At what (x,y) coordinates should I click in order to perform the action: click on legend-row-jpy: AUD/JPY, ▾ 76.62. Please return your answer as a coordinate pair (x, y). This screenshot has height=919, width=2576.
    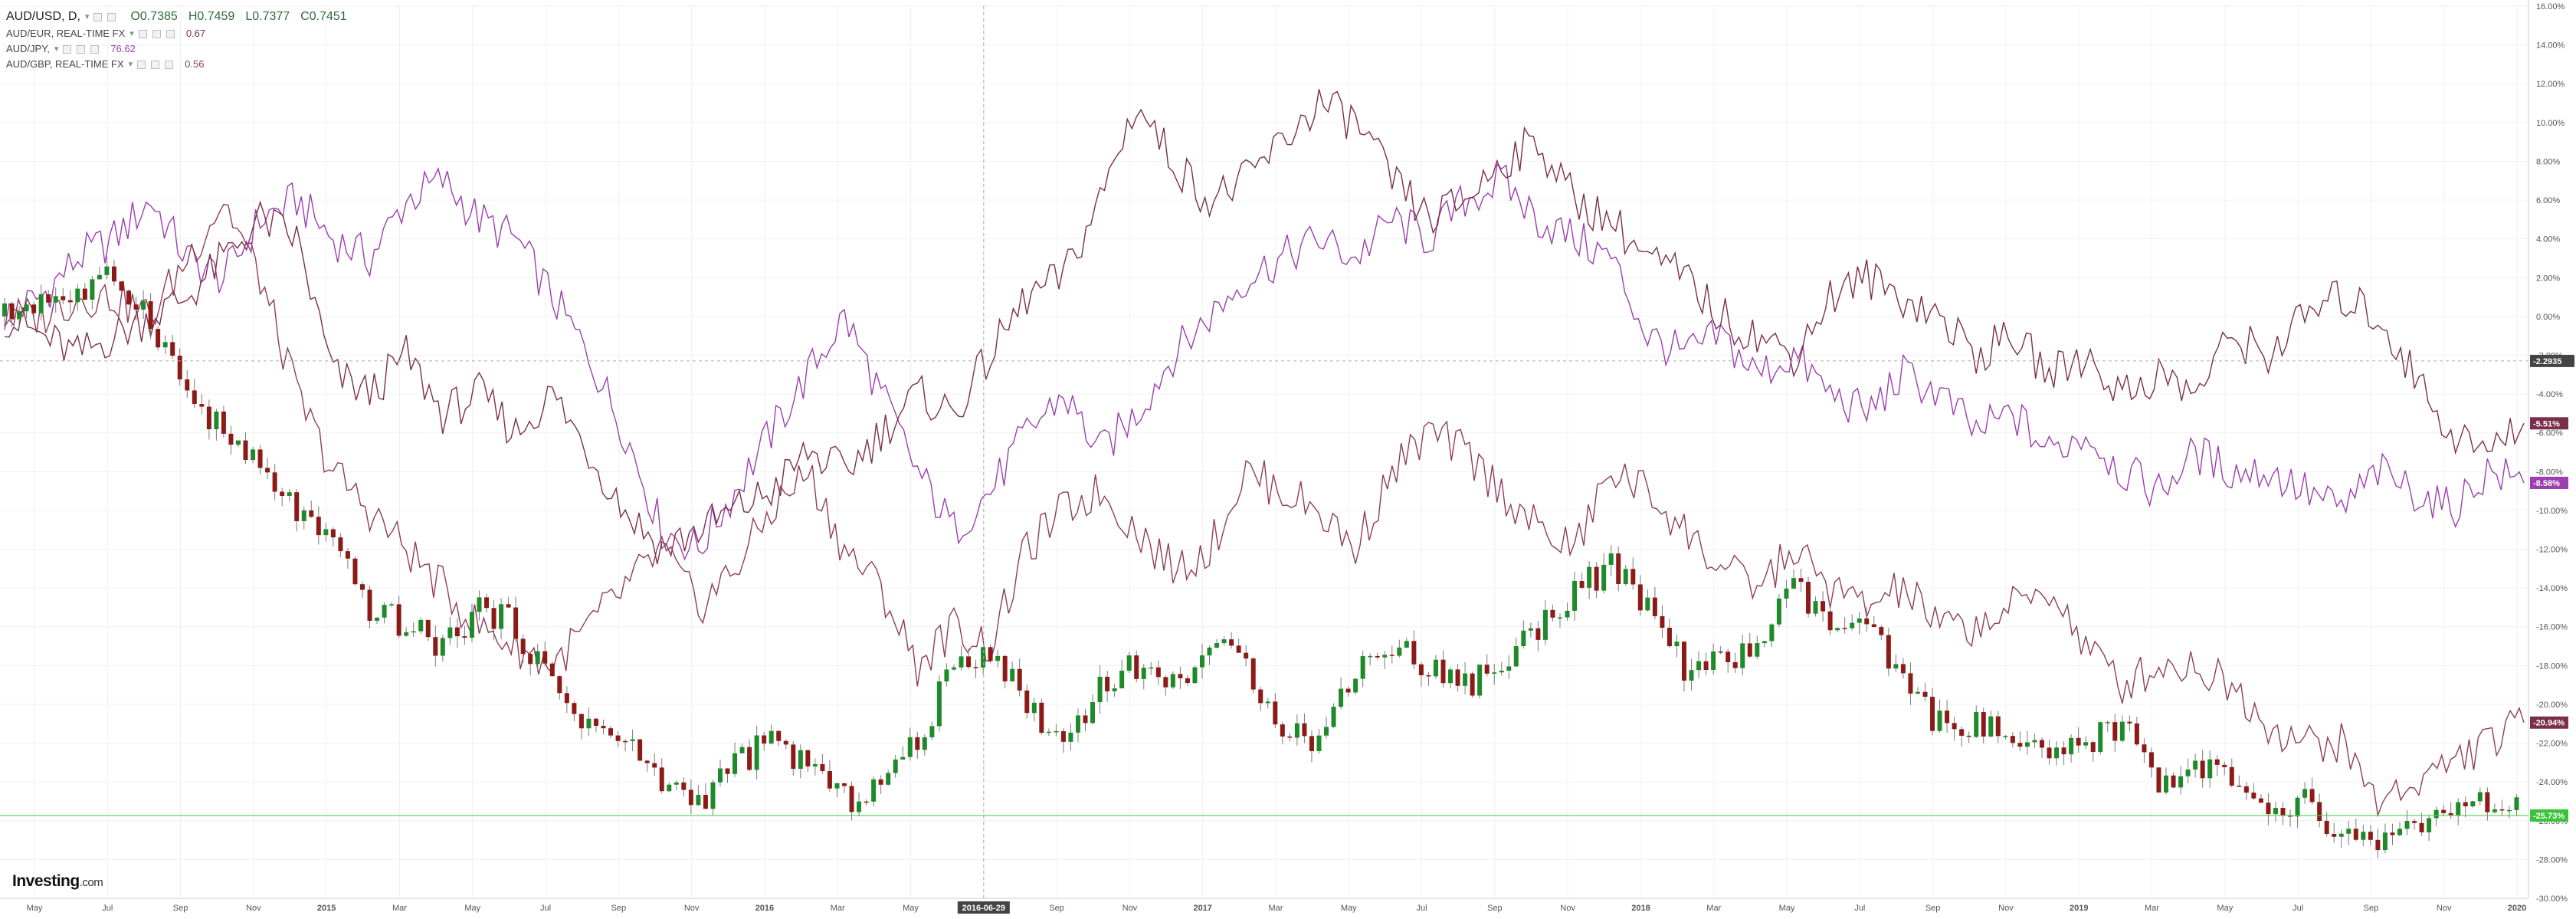
    Looking at the image, I should click on (177, 49).